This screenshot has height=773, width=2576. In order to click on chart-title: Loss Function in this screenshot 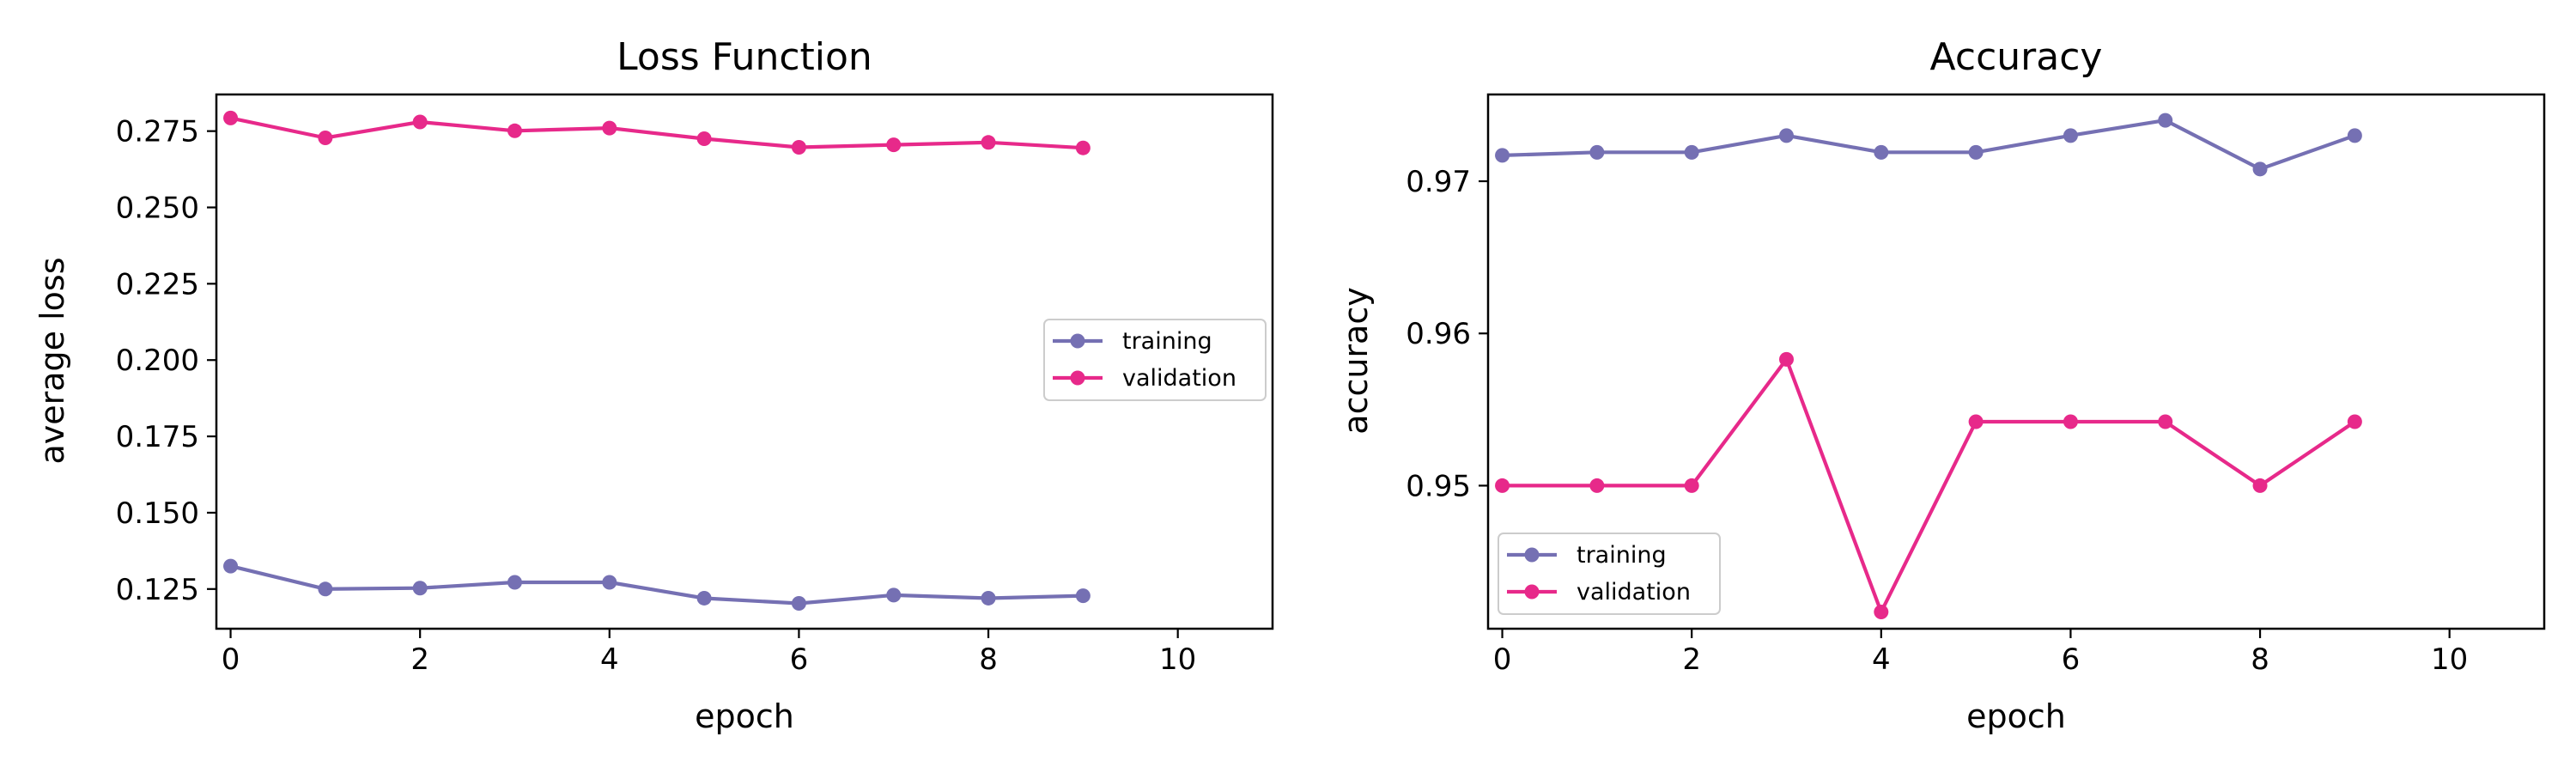, I will do `click(744, 57)`.